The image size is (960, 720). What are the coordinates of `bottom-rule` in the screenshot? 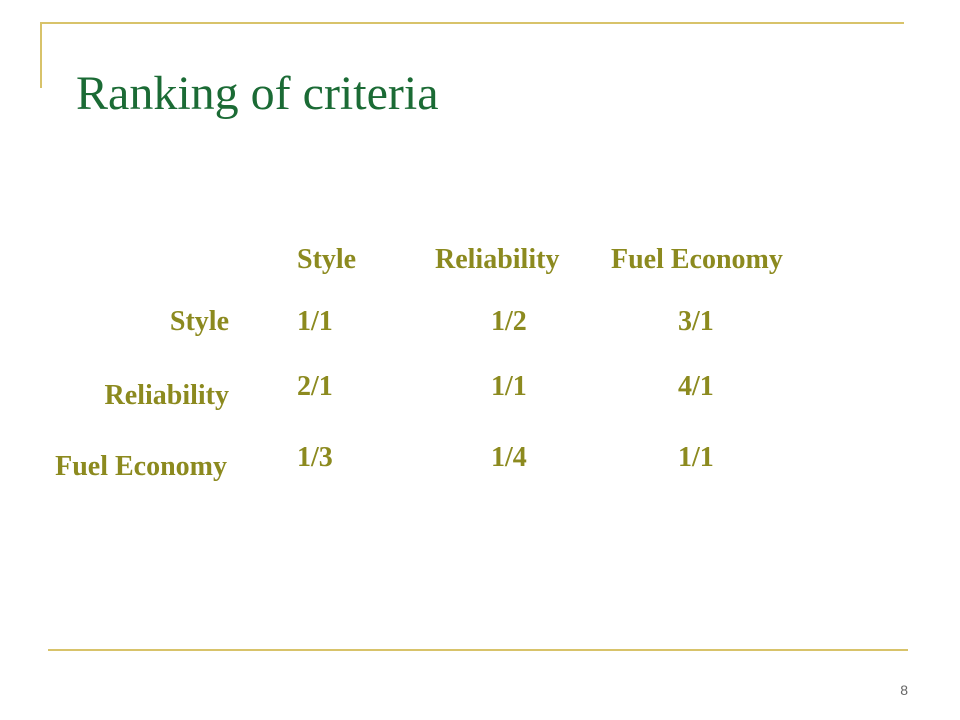 It's located at (478, 650).